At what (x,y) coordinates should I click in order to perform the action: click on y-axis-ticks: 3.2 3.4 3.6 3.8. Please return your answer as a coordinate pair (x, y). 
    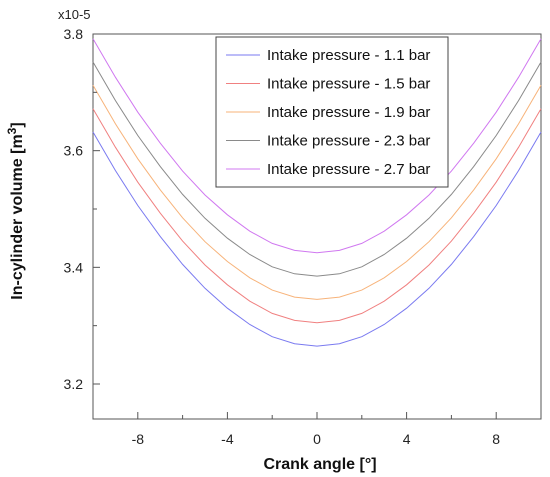
    Looking at the image, I should click on (82, 209).